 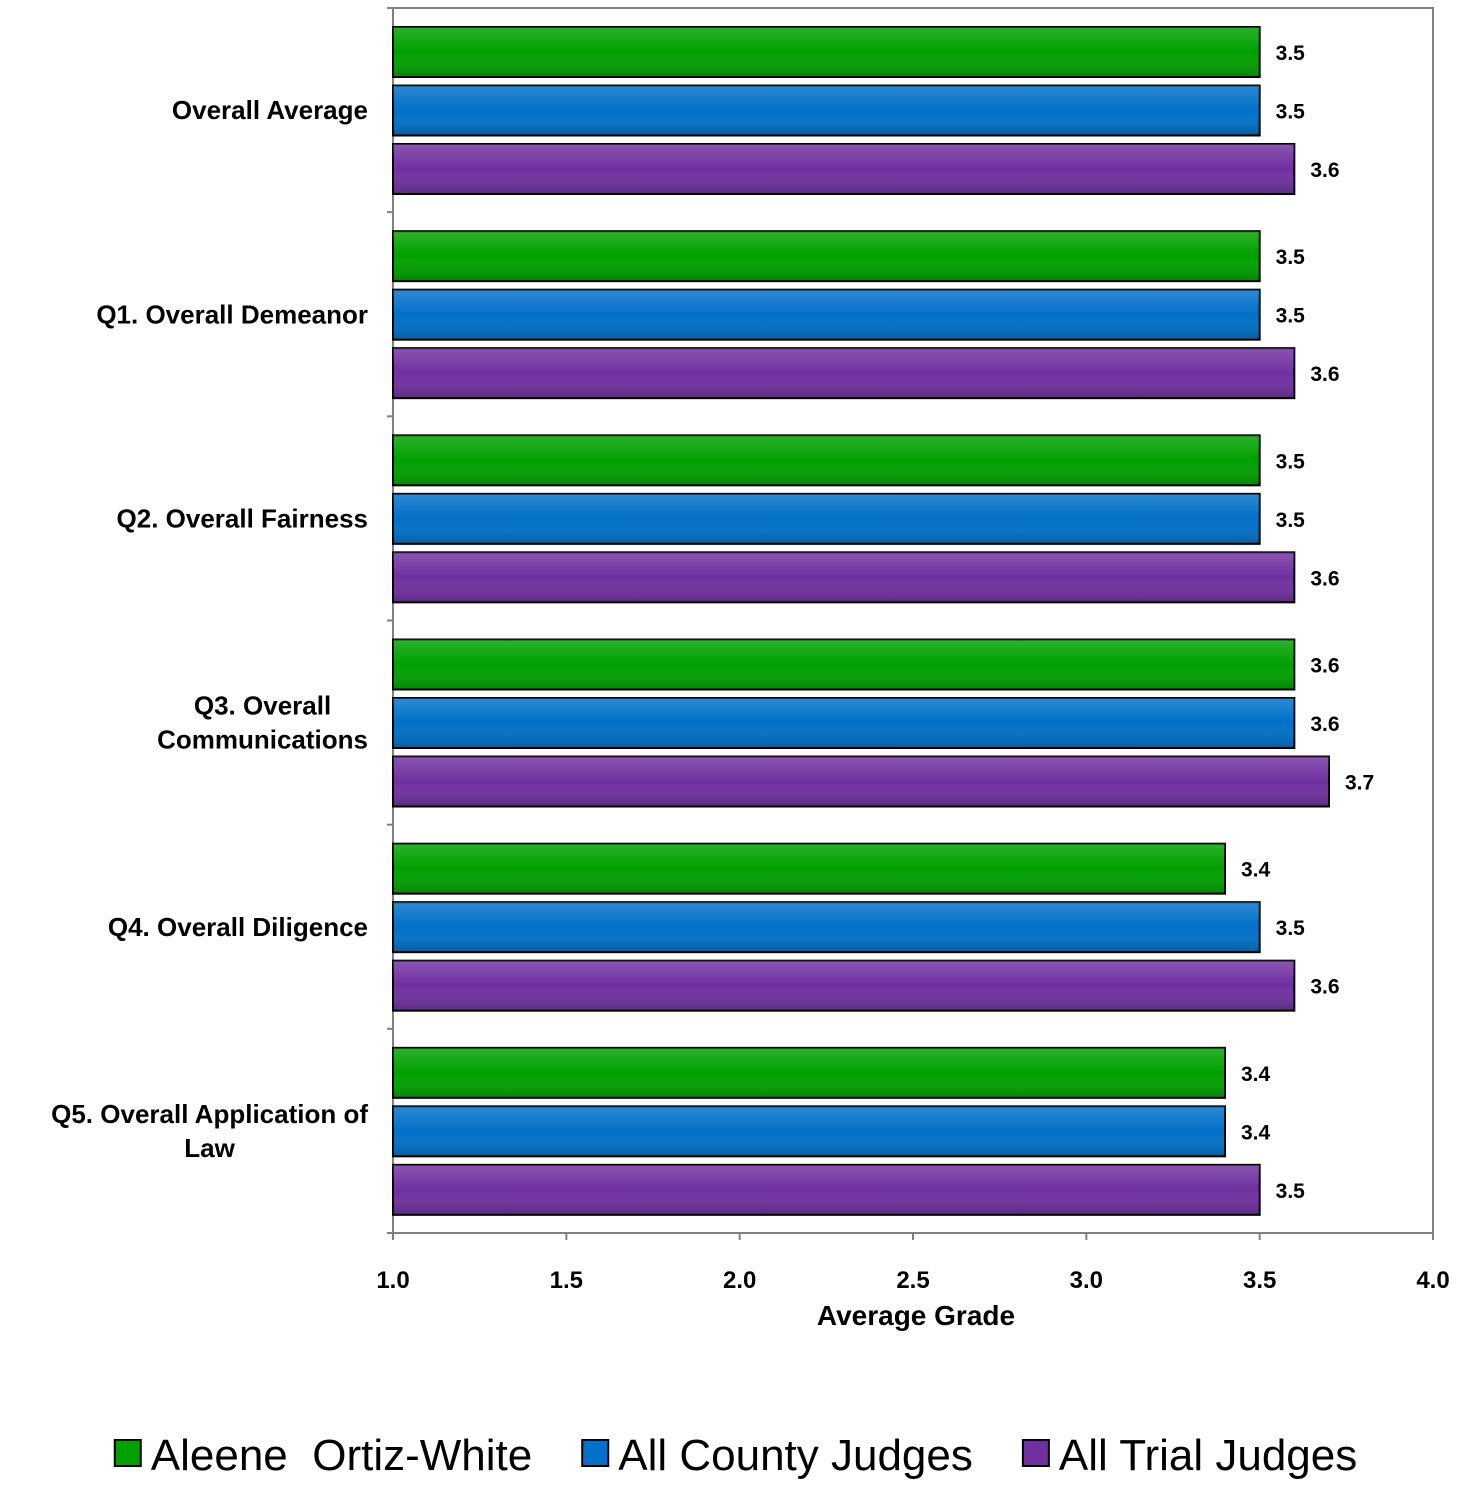 I want to click on x-tick-label: 1.0, so click(x=392, y=1280).